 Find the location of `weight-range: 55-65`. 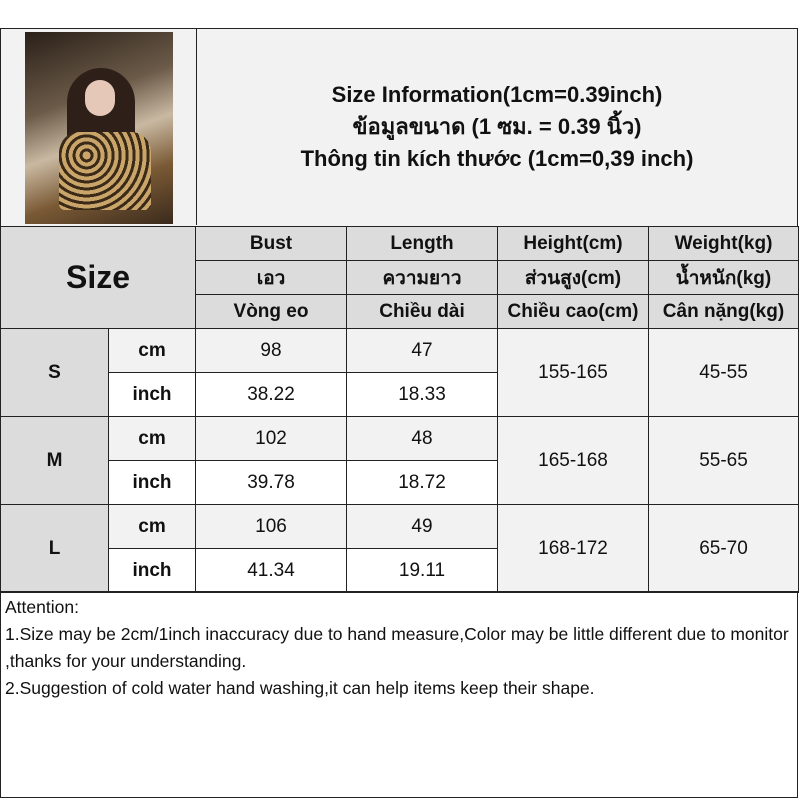

weight-range: 55-65 is located at coordinates (723, 460).